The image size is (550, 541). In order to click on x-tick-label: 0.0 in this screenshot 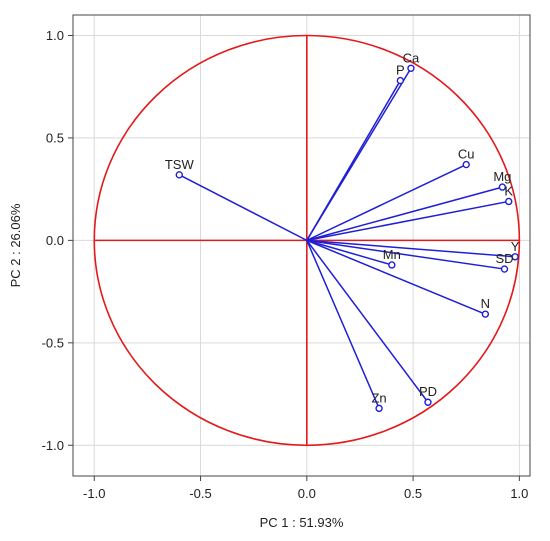, I will do `click(307, 493)`.